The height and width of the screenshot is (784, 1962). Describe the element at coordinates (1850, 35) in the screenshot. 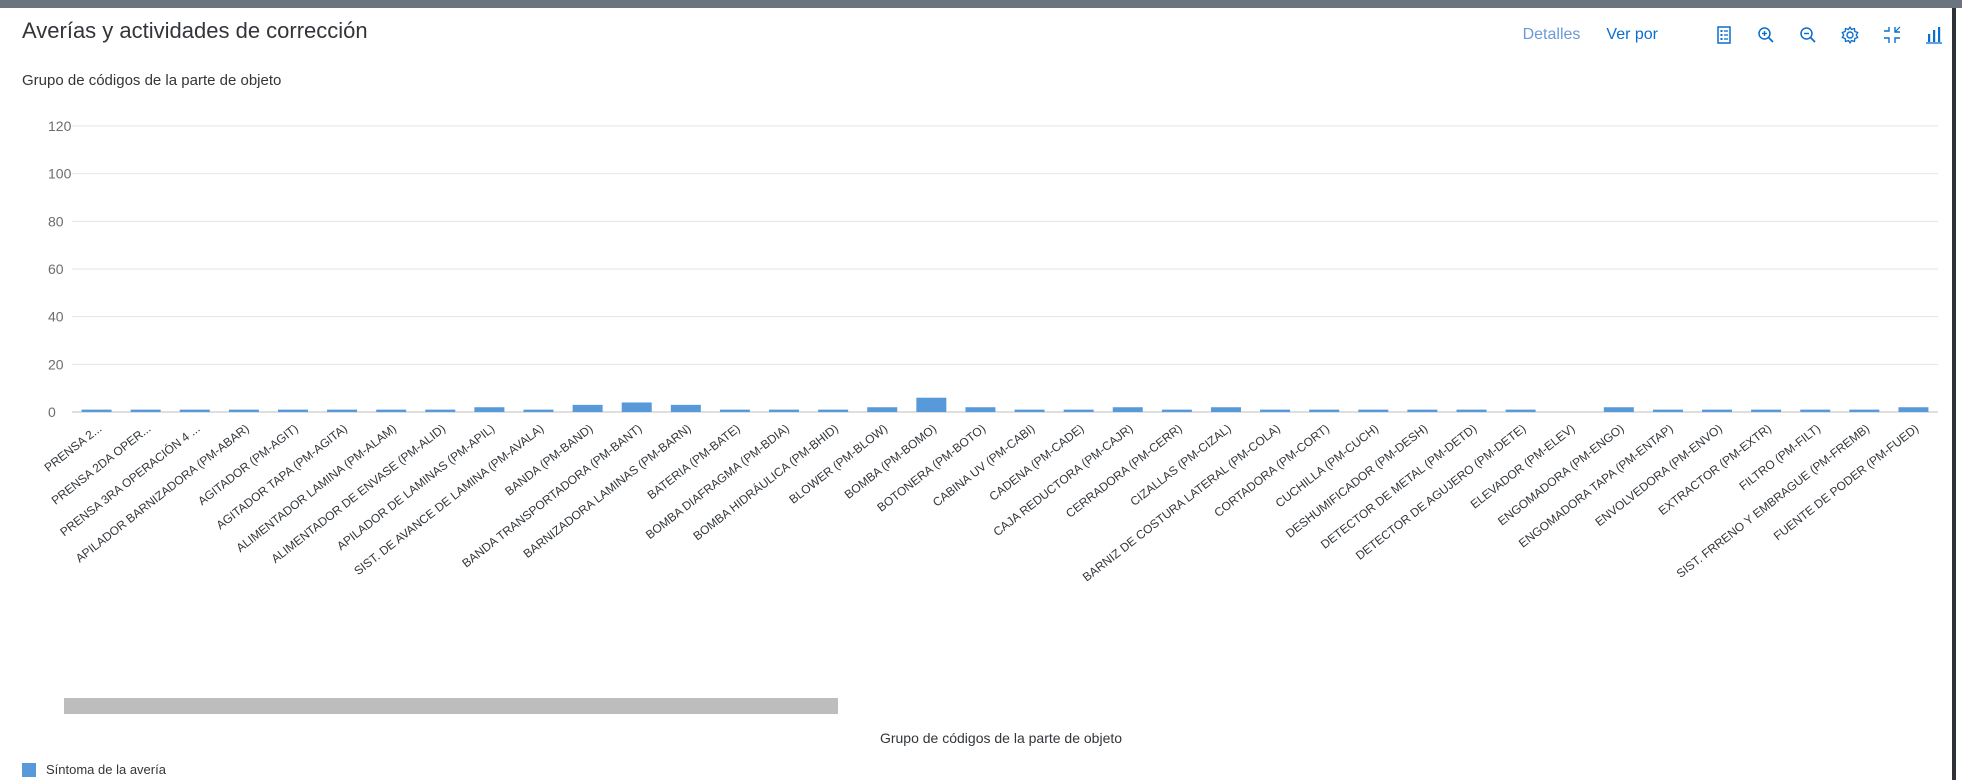

I see `settings-icon` at that location.